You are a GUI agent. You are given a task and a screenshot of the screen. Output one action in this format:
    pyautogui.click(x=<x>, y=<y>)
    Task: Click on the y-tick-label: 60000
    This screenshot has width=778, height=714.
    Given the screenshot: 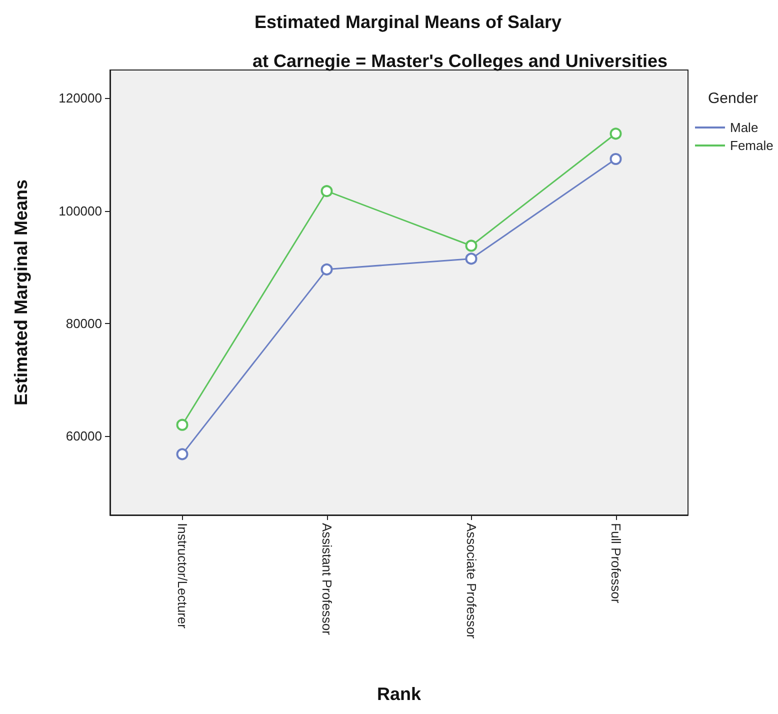 What is the action you would take?
    pyautogui.click(x=84, y=436)
    